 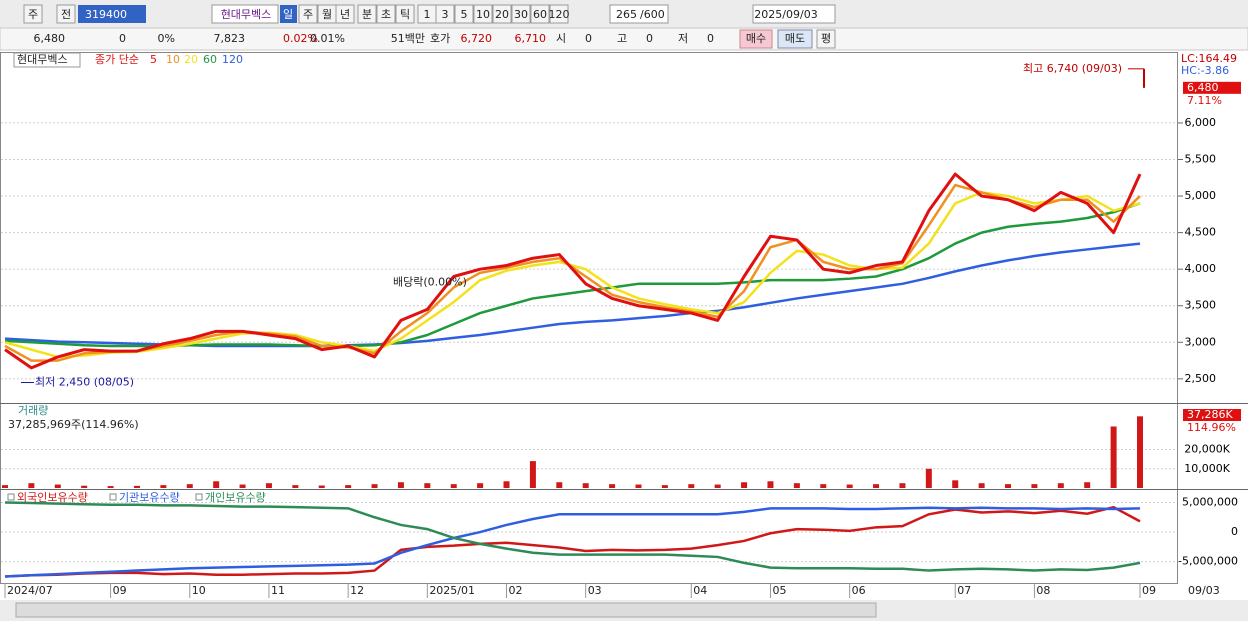 I want to click on toolbar-label: 일, so click(x=288, y=14).